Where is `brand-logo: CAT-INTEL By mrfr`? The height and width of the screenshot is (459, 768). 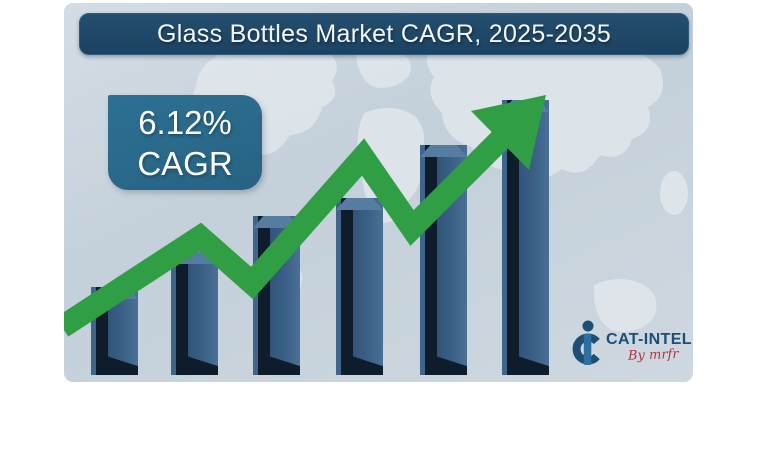 brand-logo: CAT-INTEL By mrfr is located at coordinates (631, 344).